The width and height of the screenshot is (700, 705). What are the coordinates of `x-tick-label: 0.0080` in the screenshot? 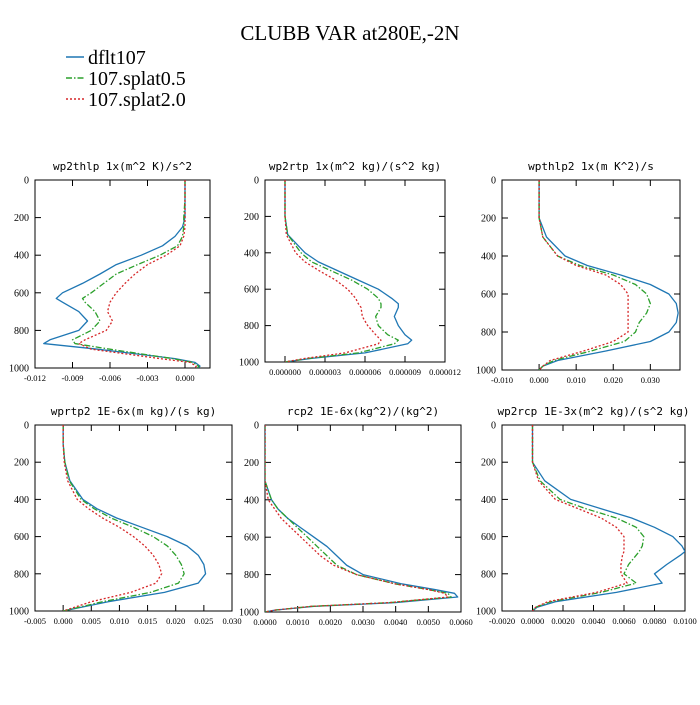 It's located at (654, 621).